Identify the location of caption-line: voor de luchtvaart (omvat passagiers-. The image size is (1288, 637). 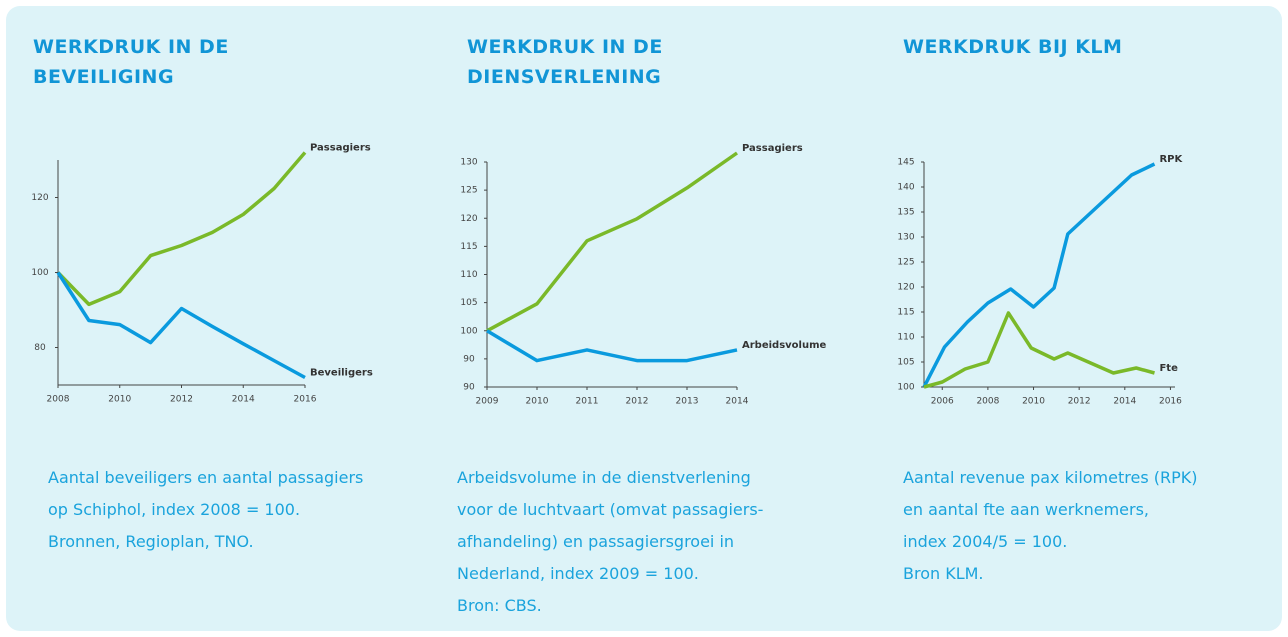
(610, 509).